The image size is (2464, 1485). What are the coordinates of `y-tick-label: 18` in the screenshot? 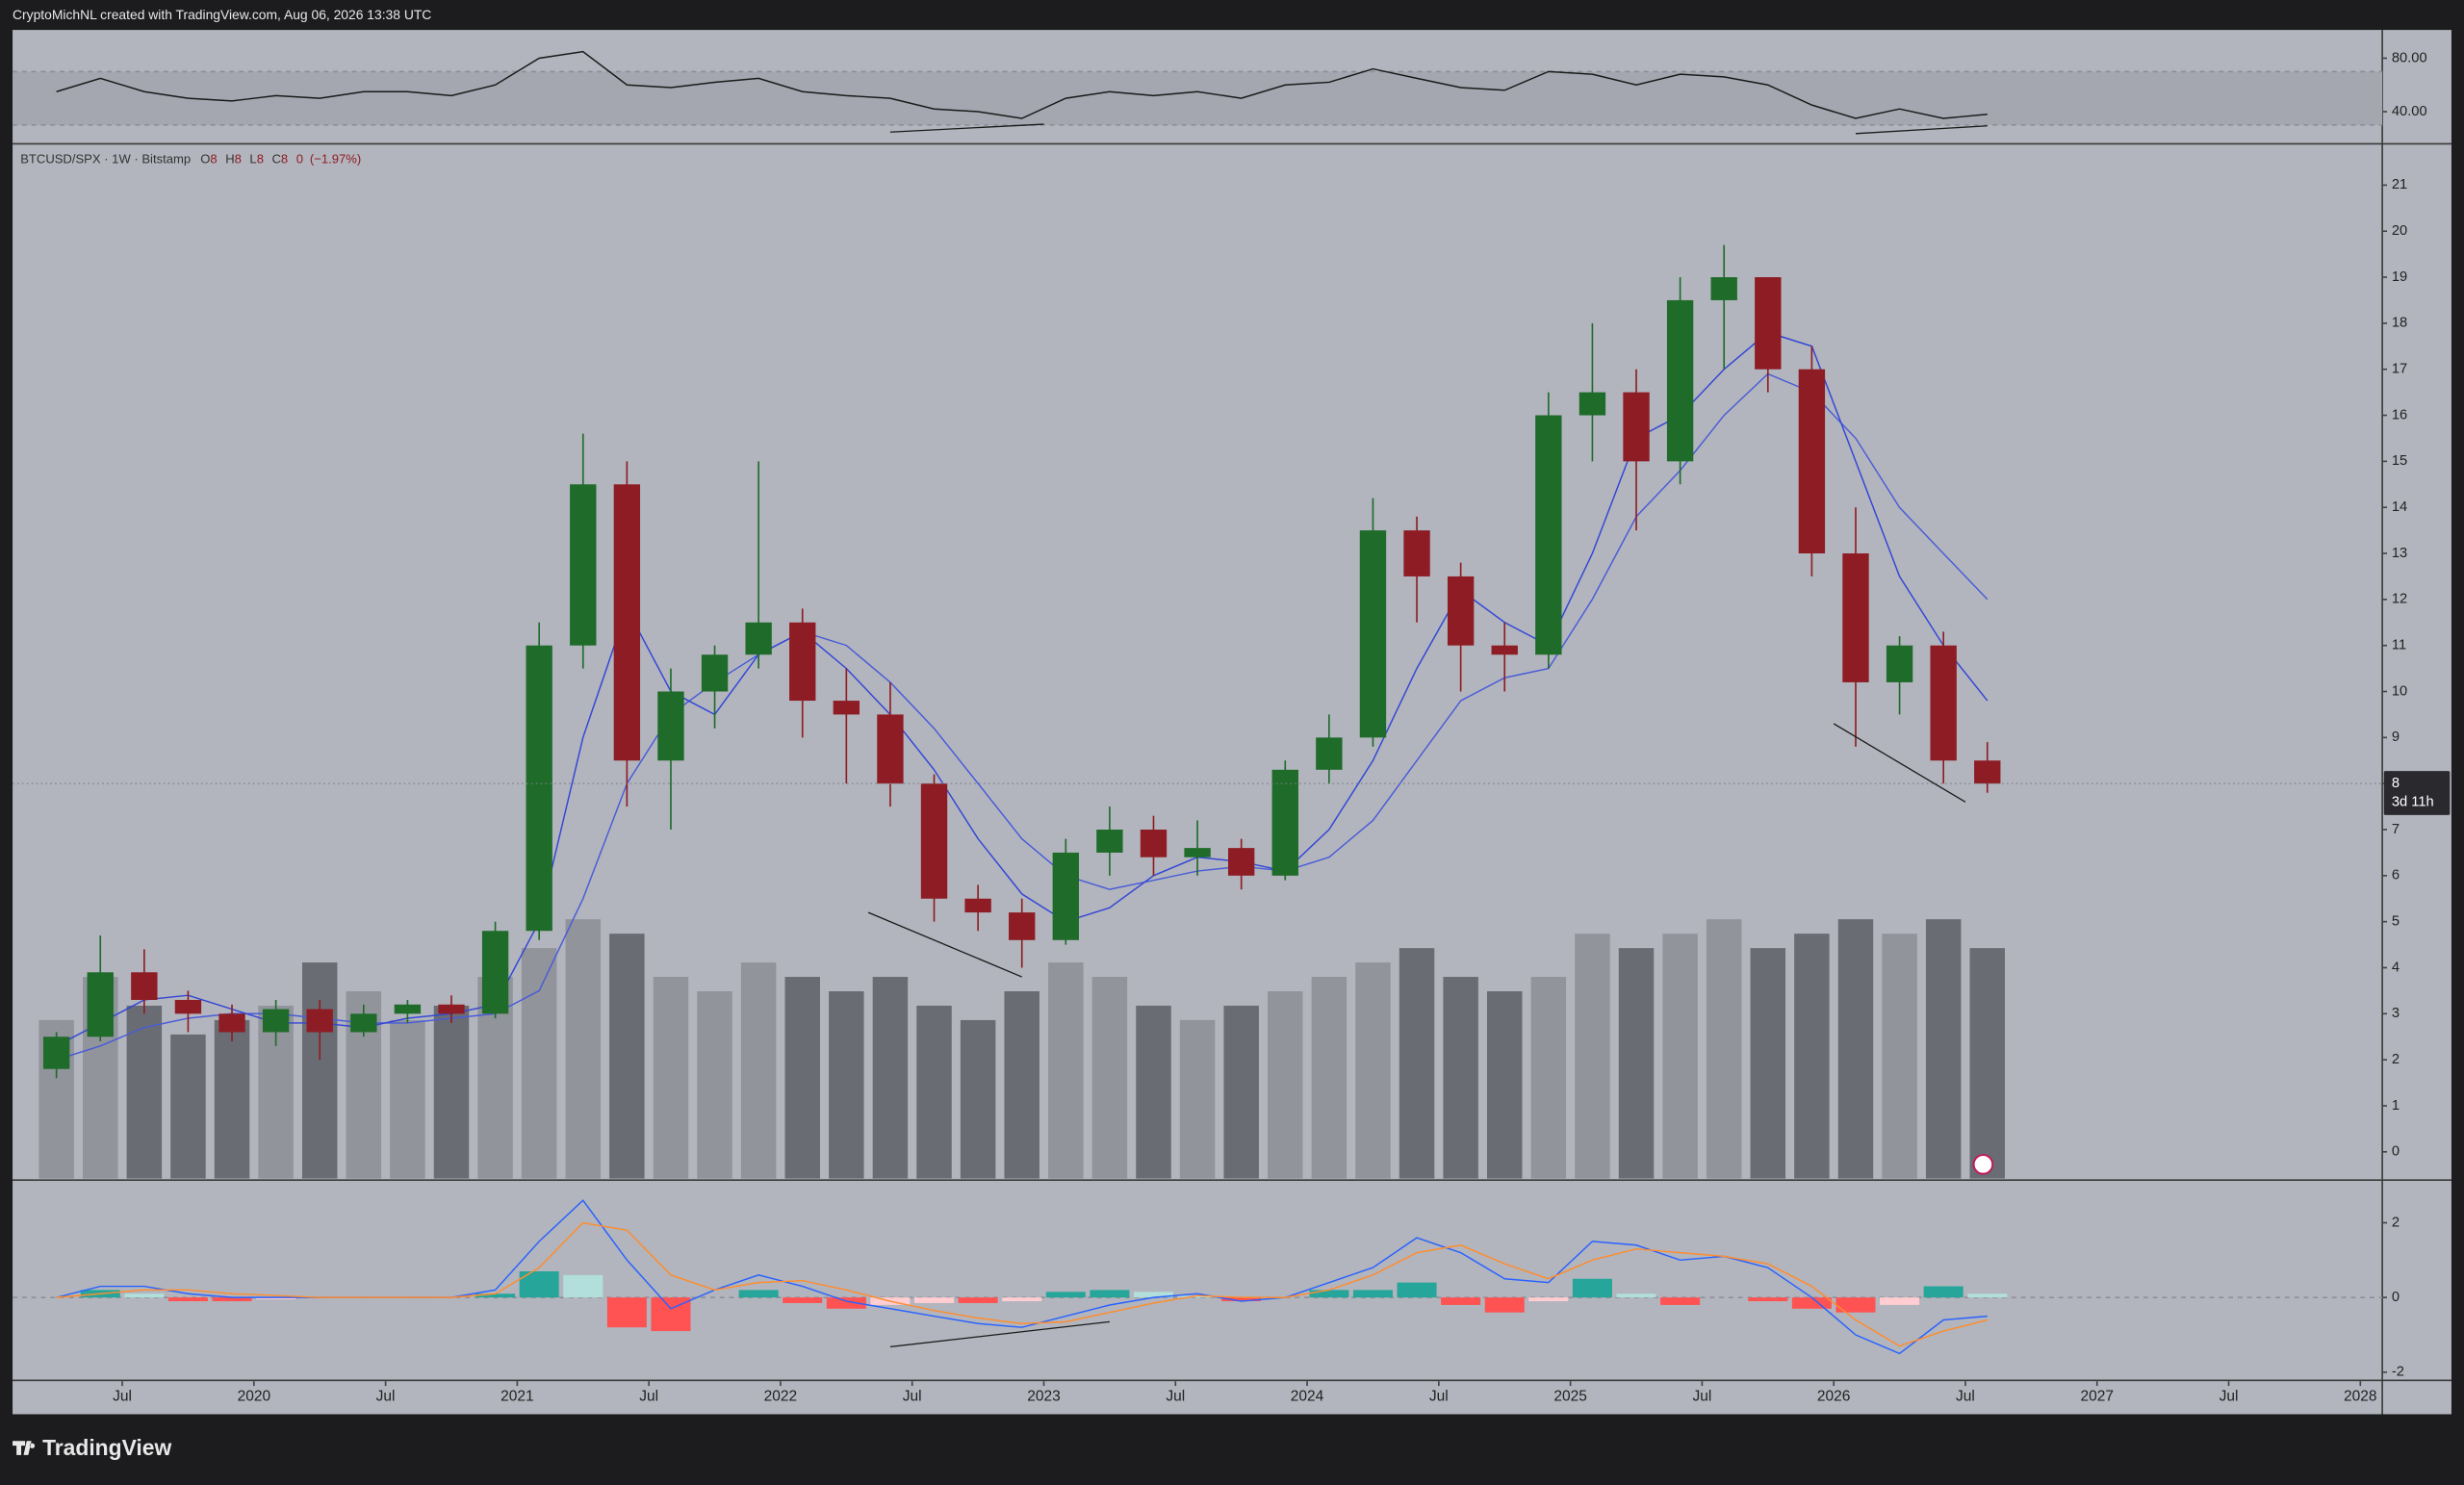 It's located at (2399, 323).